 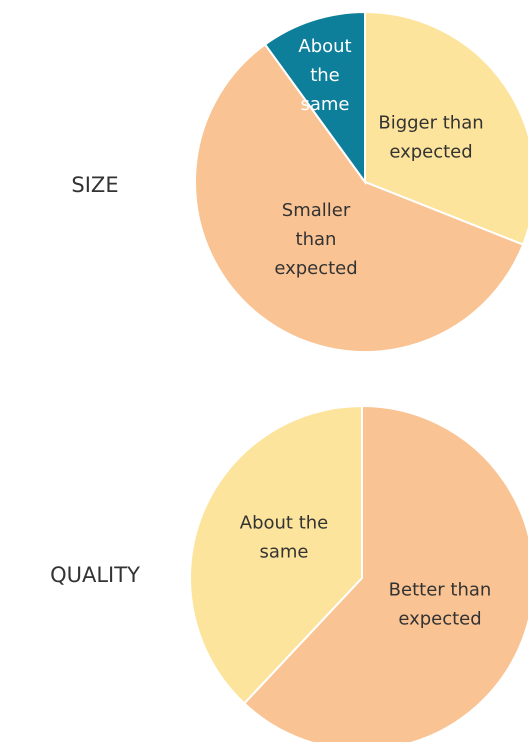 What do you see at coordinates (430, 138) in the screenshot?
I see `slice-label: Bigger than expected` at bounding box center [430, 138].